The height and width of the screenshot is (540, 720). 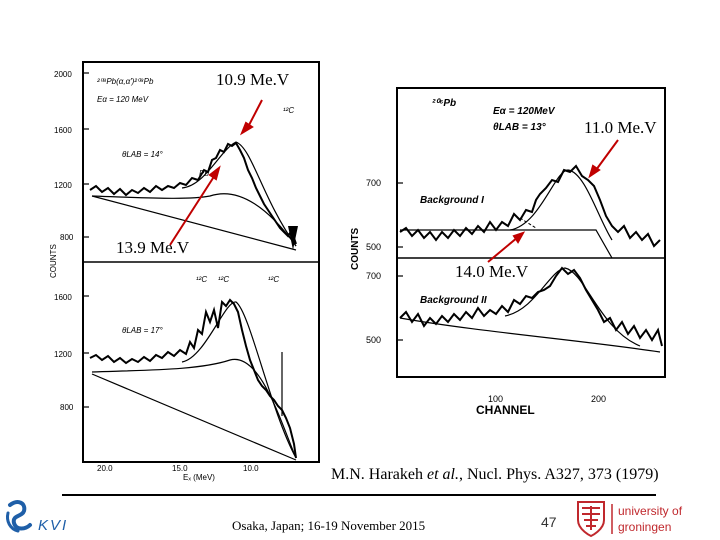 What do you see at coordinates (495, 399) in the screenshot?
I see `right-xtick: 100` at bounding box center [495, 399].